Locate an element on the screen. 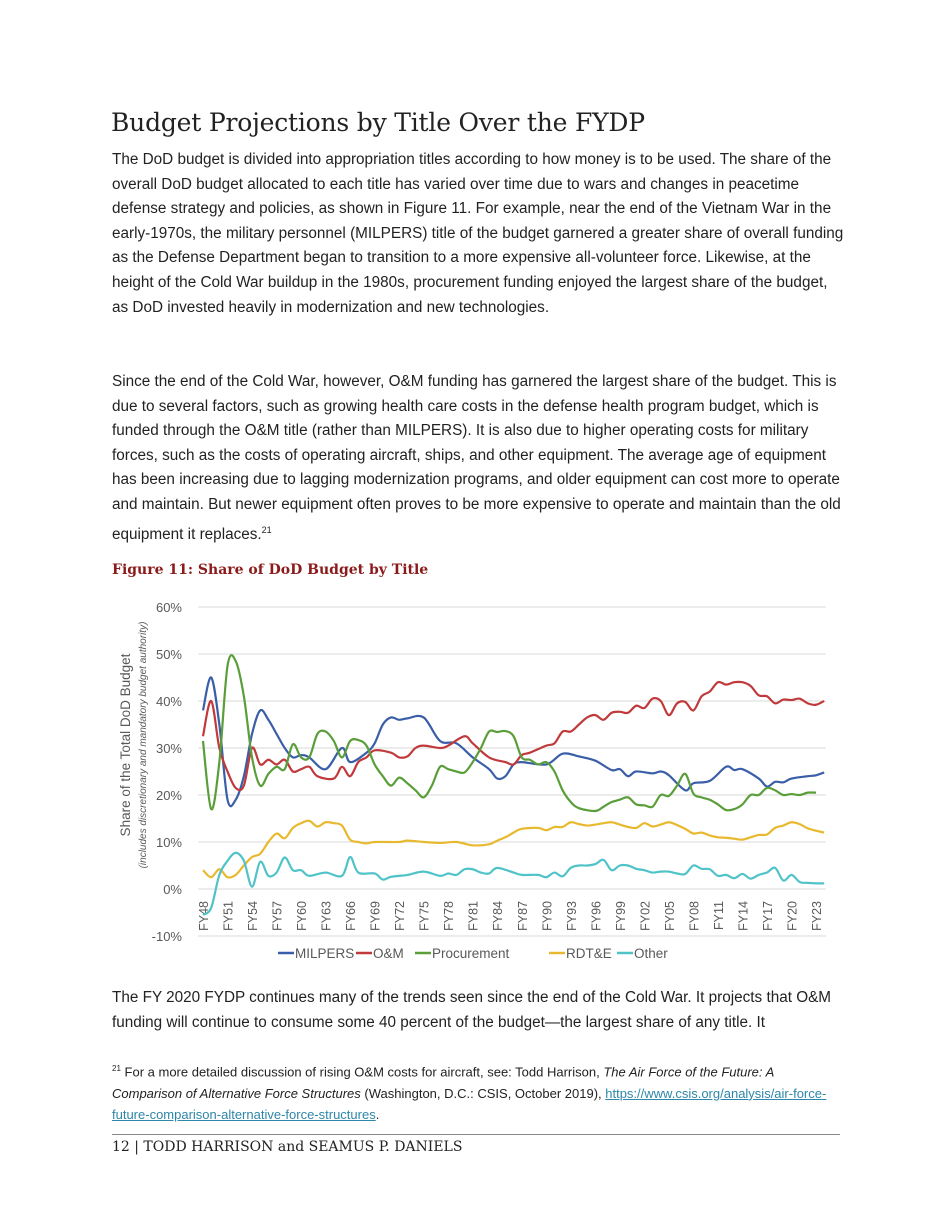 The width and height of the screenshot is (950, 1230). legend-label: RDT&E is located at coordinates (589, 953).